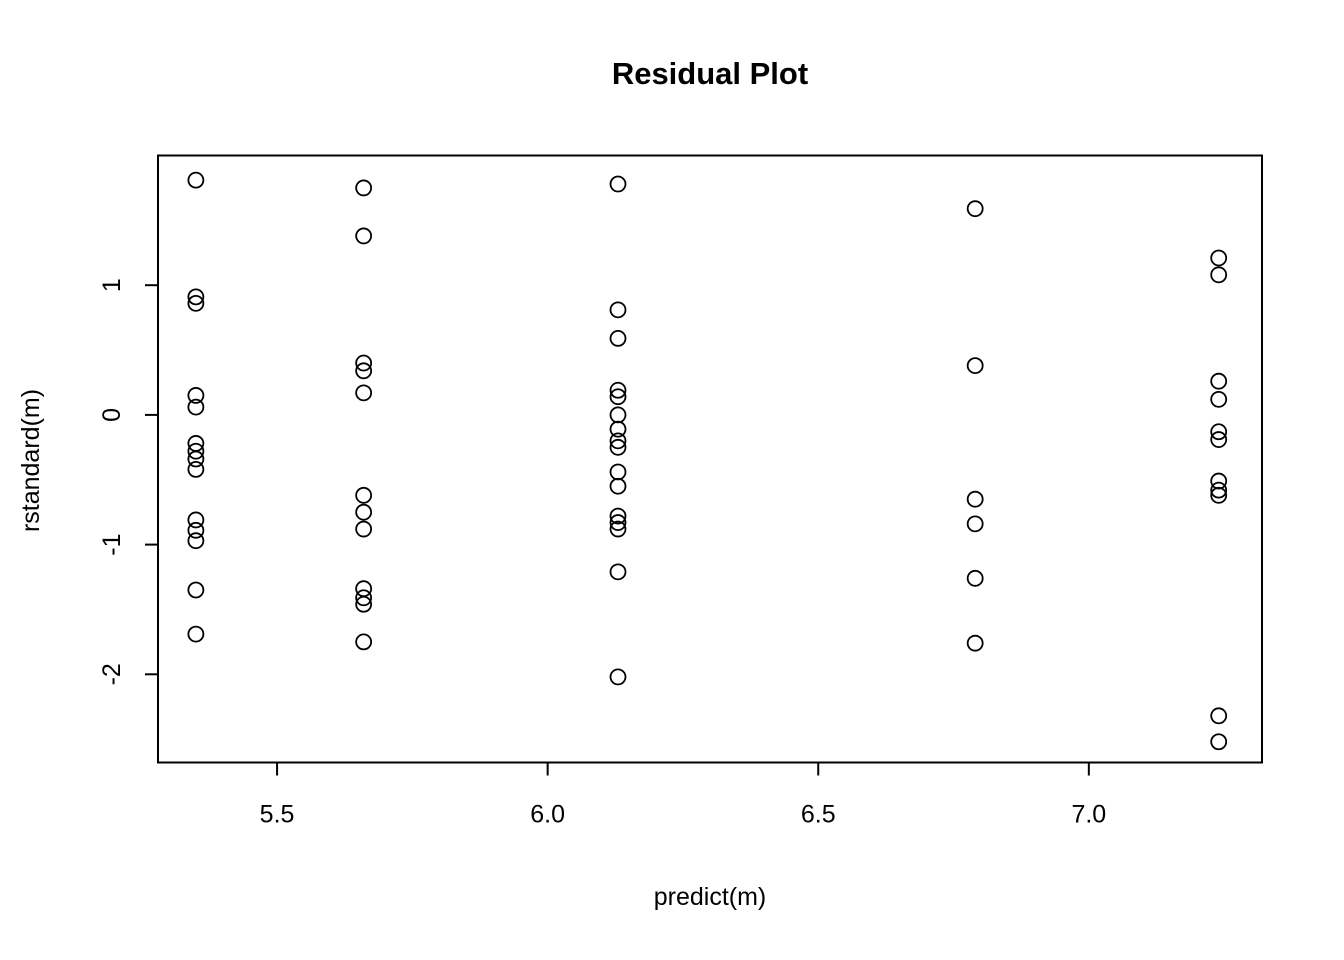 Image resolution: width=1344 pixels, height=960 pixels. Describe the element at coordinates (1088, 815) in the screenshot. I see `x-tick-label: 7.0` at that location.